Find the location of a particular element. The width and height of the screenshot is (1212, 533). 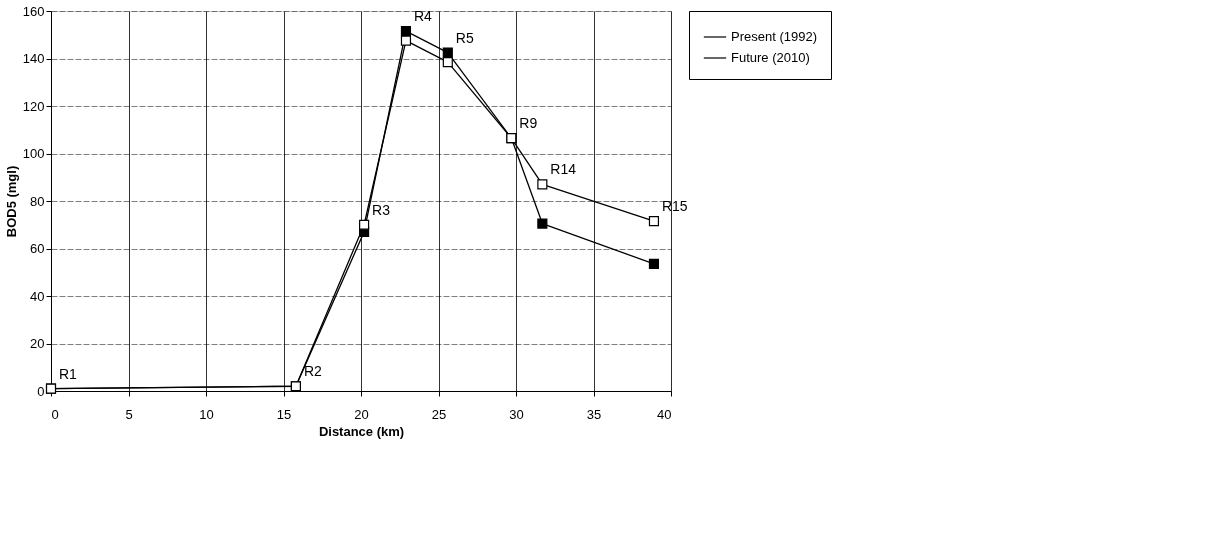

y-tick-label: 0 is located at coordinates (41, 391).